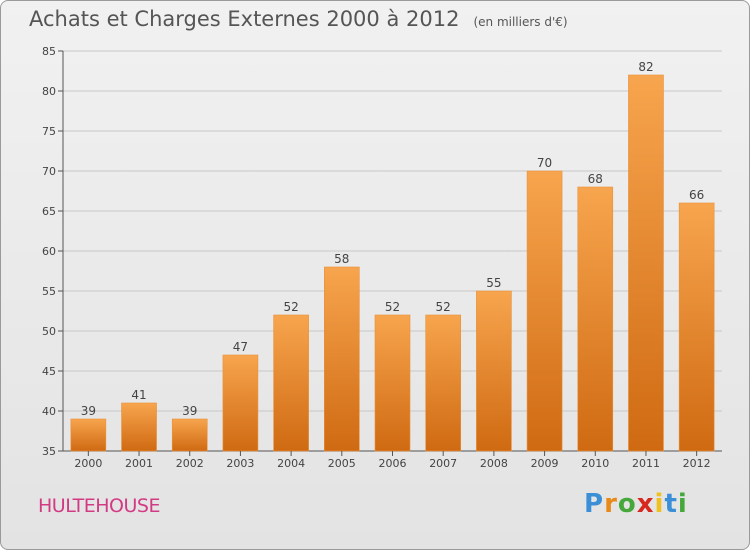  What do you see at coordinates (611, 504) in the screenshot?
I see `logo-letter: r` at bounding box center [611, 504].